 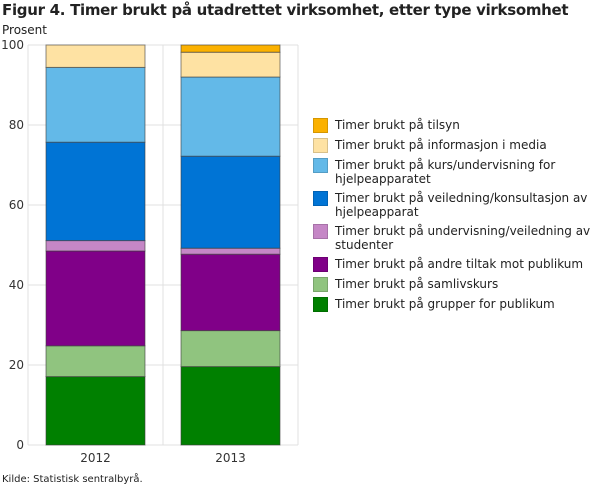 What do you see at coordinates (397, 125) in the screenshot?
I see `legend-label: Timer brukt på tilsyn` at bounding box center [397, 125].